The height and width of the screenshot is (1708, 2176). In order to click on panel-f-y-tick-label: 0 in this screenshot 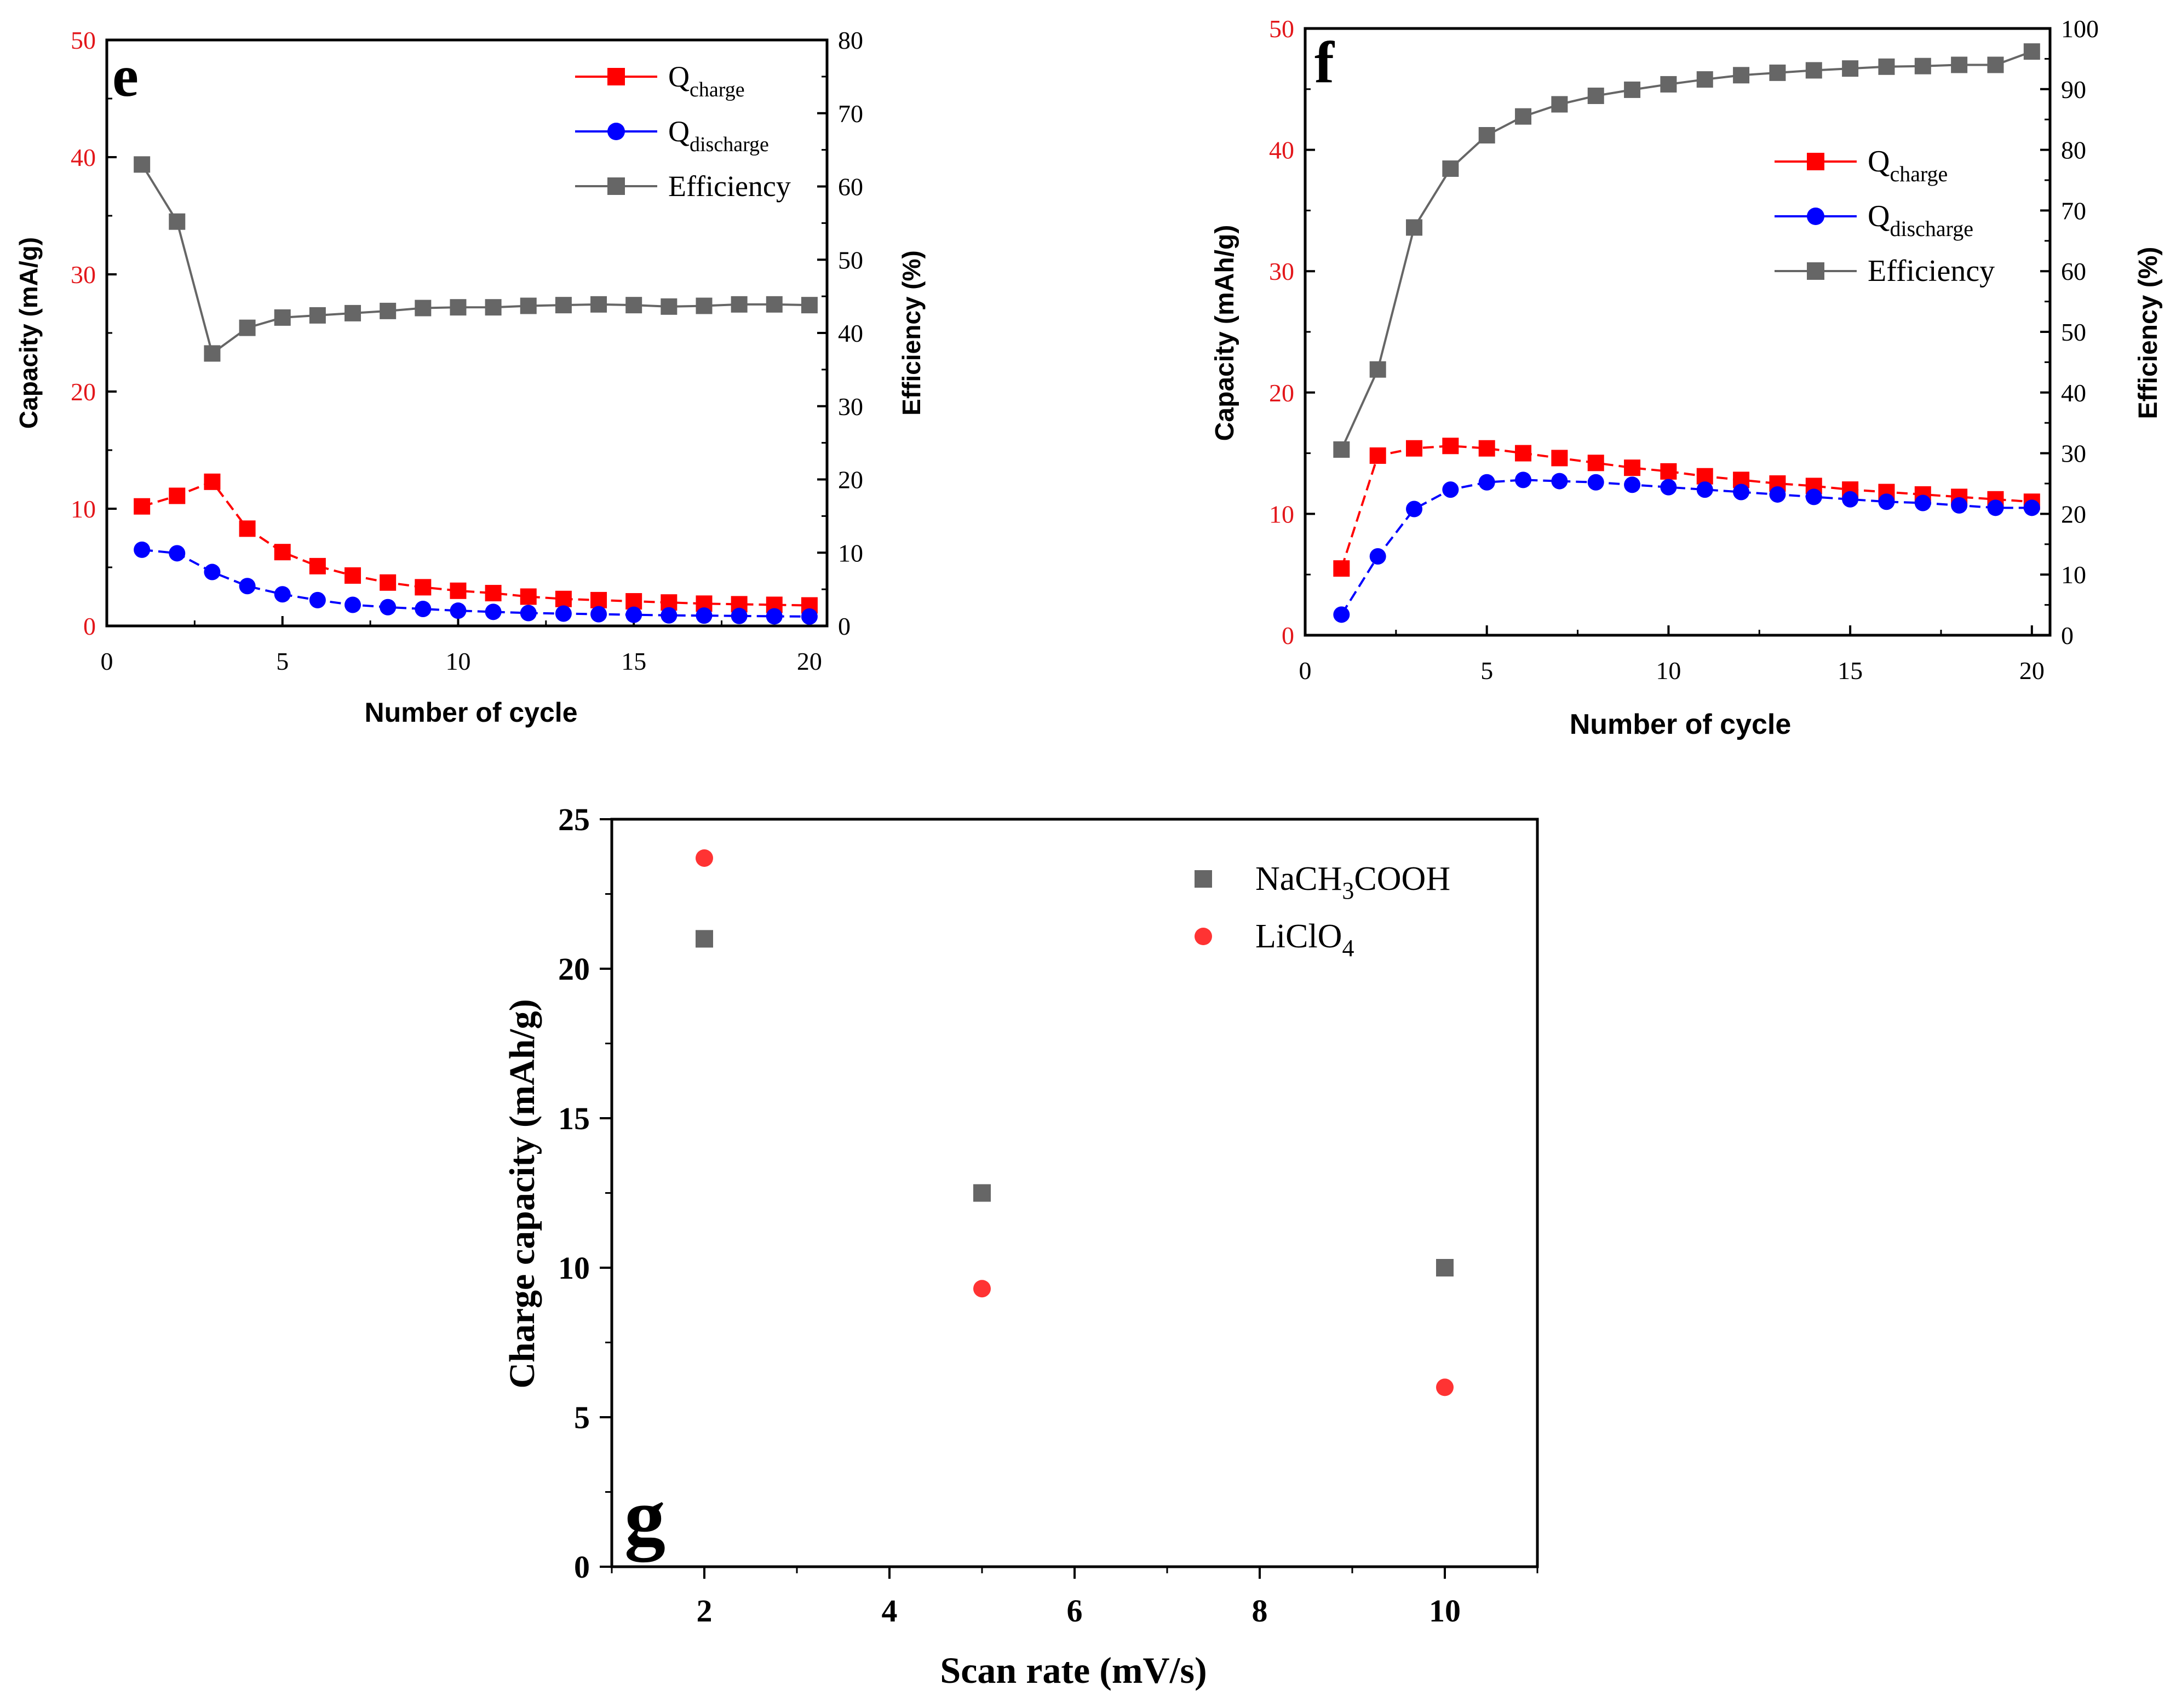, I will do `click(1288, 635)`.